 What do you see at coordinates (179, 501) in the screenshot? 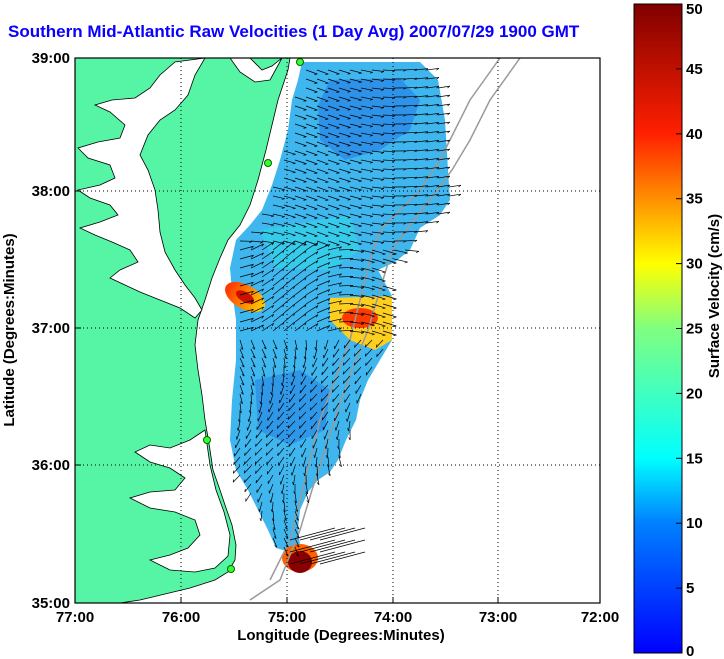
I see `pamlico-sound` at bounding box center [179, 501].